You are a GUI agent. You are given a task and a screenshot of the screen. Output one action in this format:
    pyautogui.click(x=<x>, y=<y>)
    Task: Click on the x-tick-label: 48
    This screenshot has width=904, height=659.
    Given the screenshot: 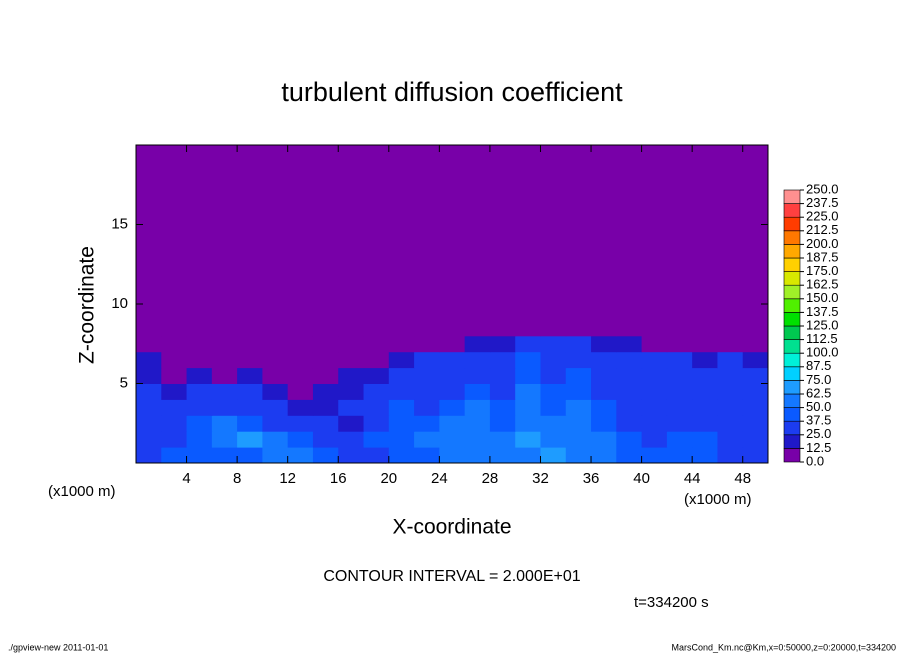 What is the action you would take?
    pyautogui.click(x=742, y=478)
    